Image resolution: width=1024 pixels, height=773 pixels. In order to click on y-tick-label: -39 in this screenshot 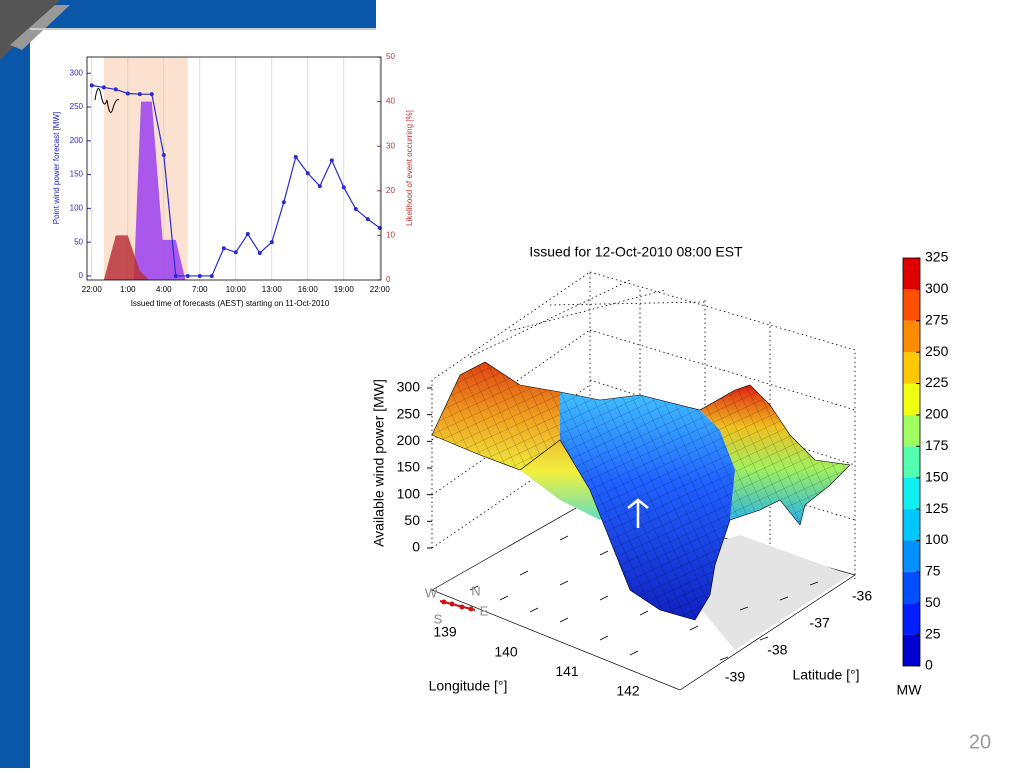, I will do `click(735, 677)`.